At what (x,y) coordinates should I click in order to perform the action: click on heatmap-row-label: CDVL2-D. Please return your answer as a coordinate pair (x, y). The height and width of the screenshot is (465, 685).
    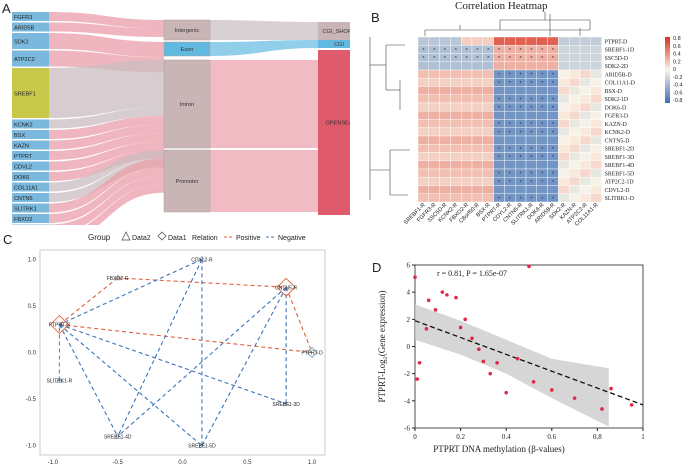
    Looking at the image, I should click on (617, 191).